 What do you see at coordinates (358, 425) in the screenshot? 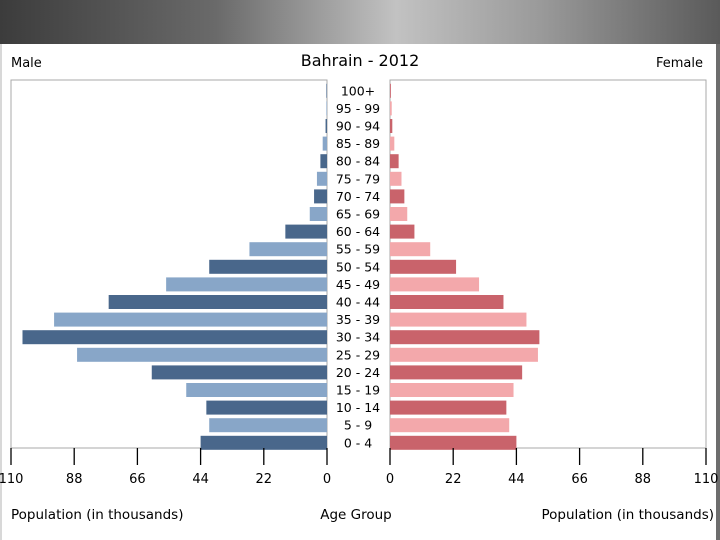
I see `age-group-label-19: 5 - 9` at bounding box center [358, 425].